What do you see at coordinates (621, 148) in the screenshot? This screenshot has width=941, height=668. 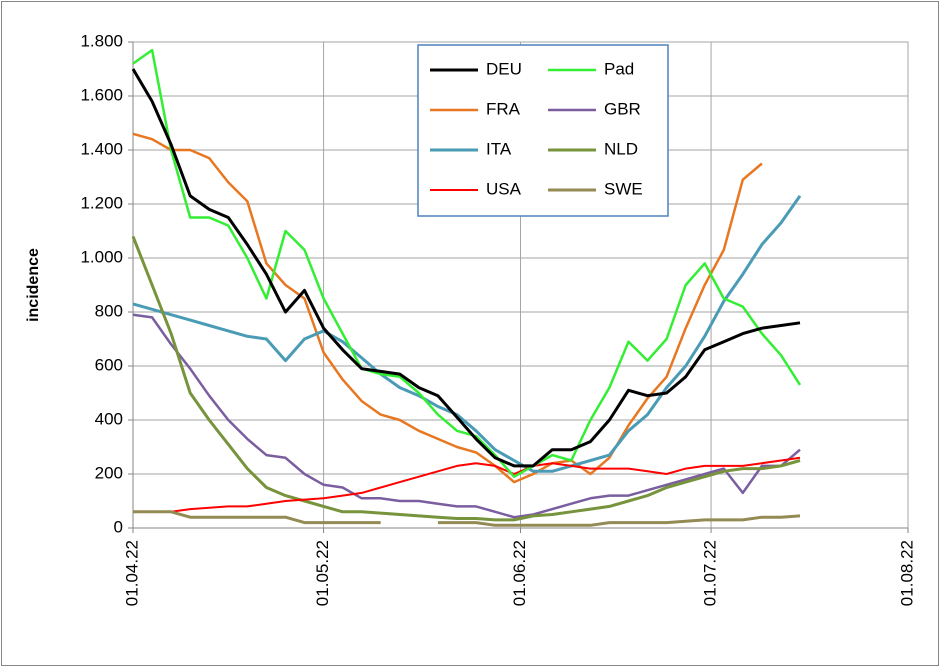 I see `legend-label: NLD` at bounding box center [621, 148].